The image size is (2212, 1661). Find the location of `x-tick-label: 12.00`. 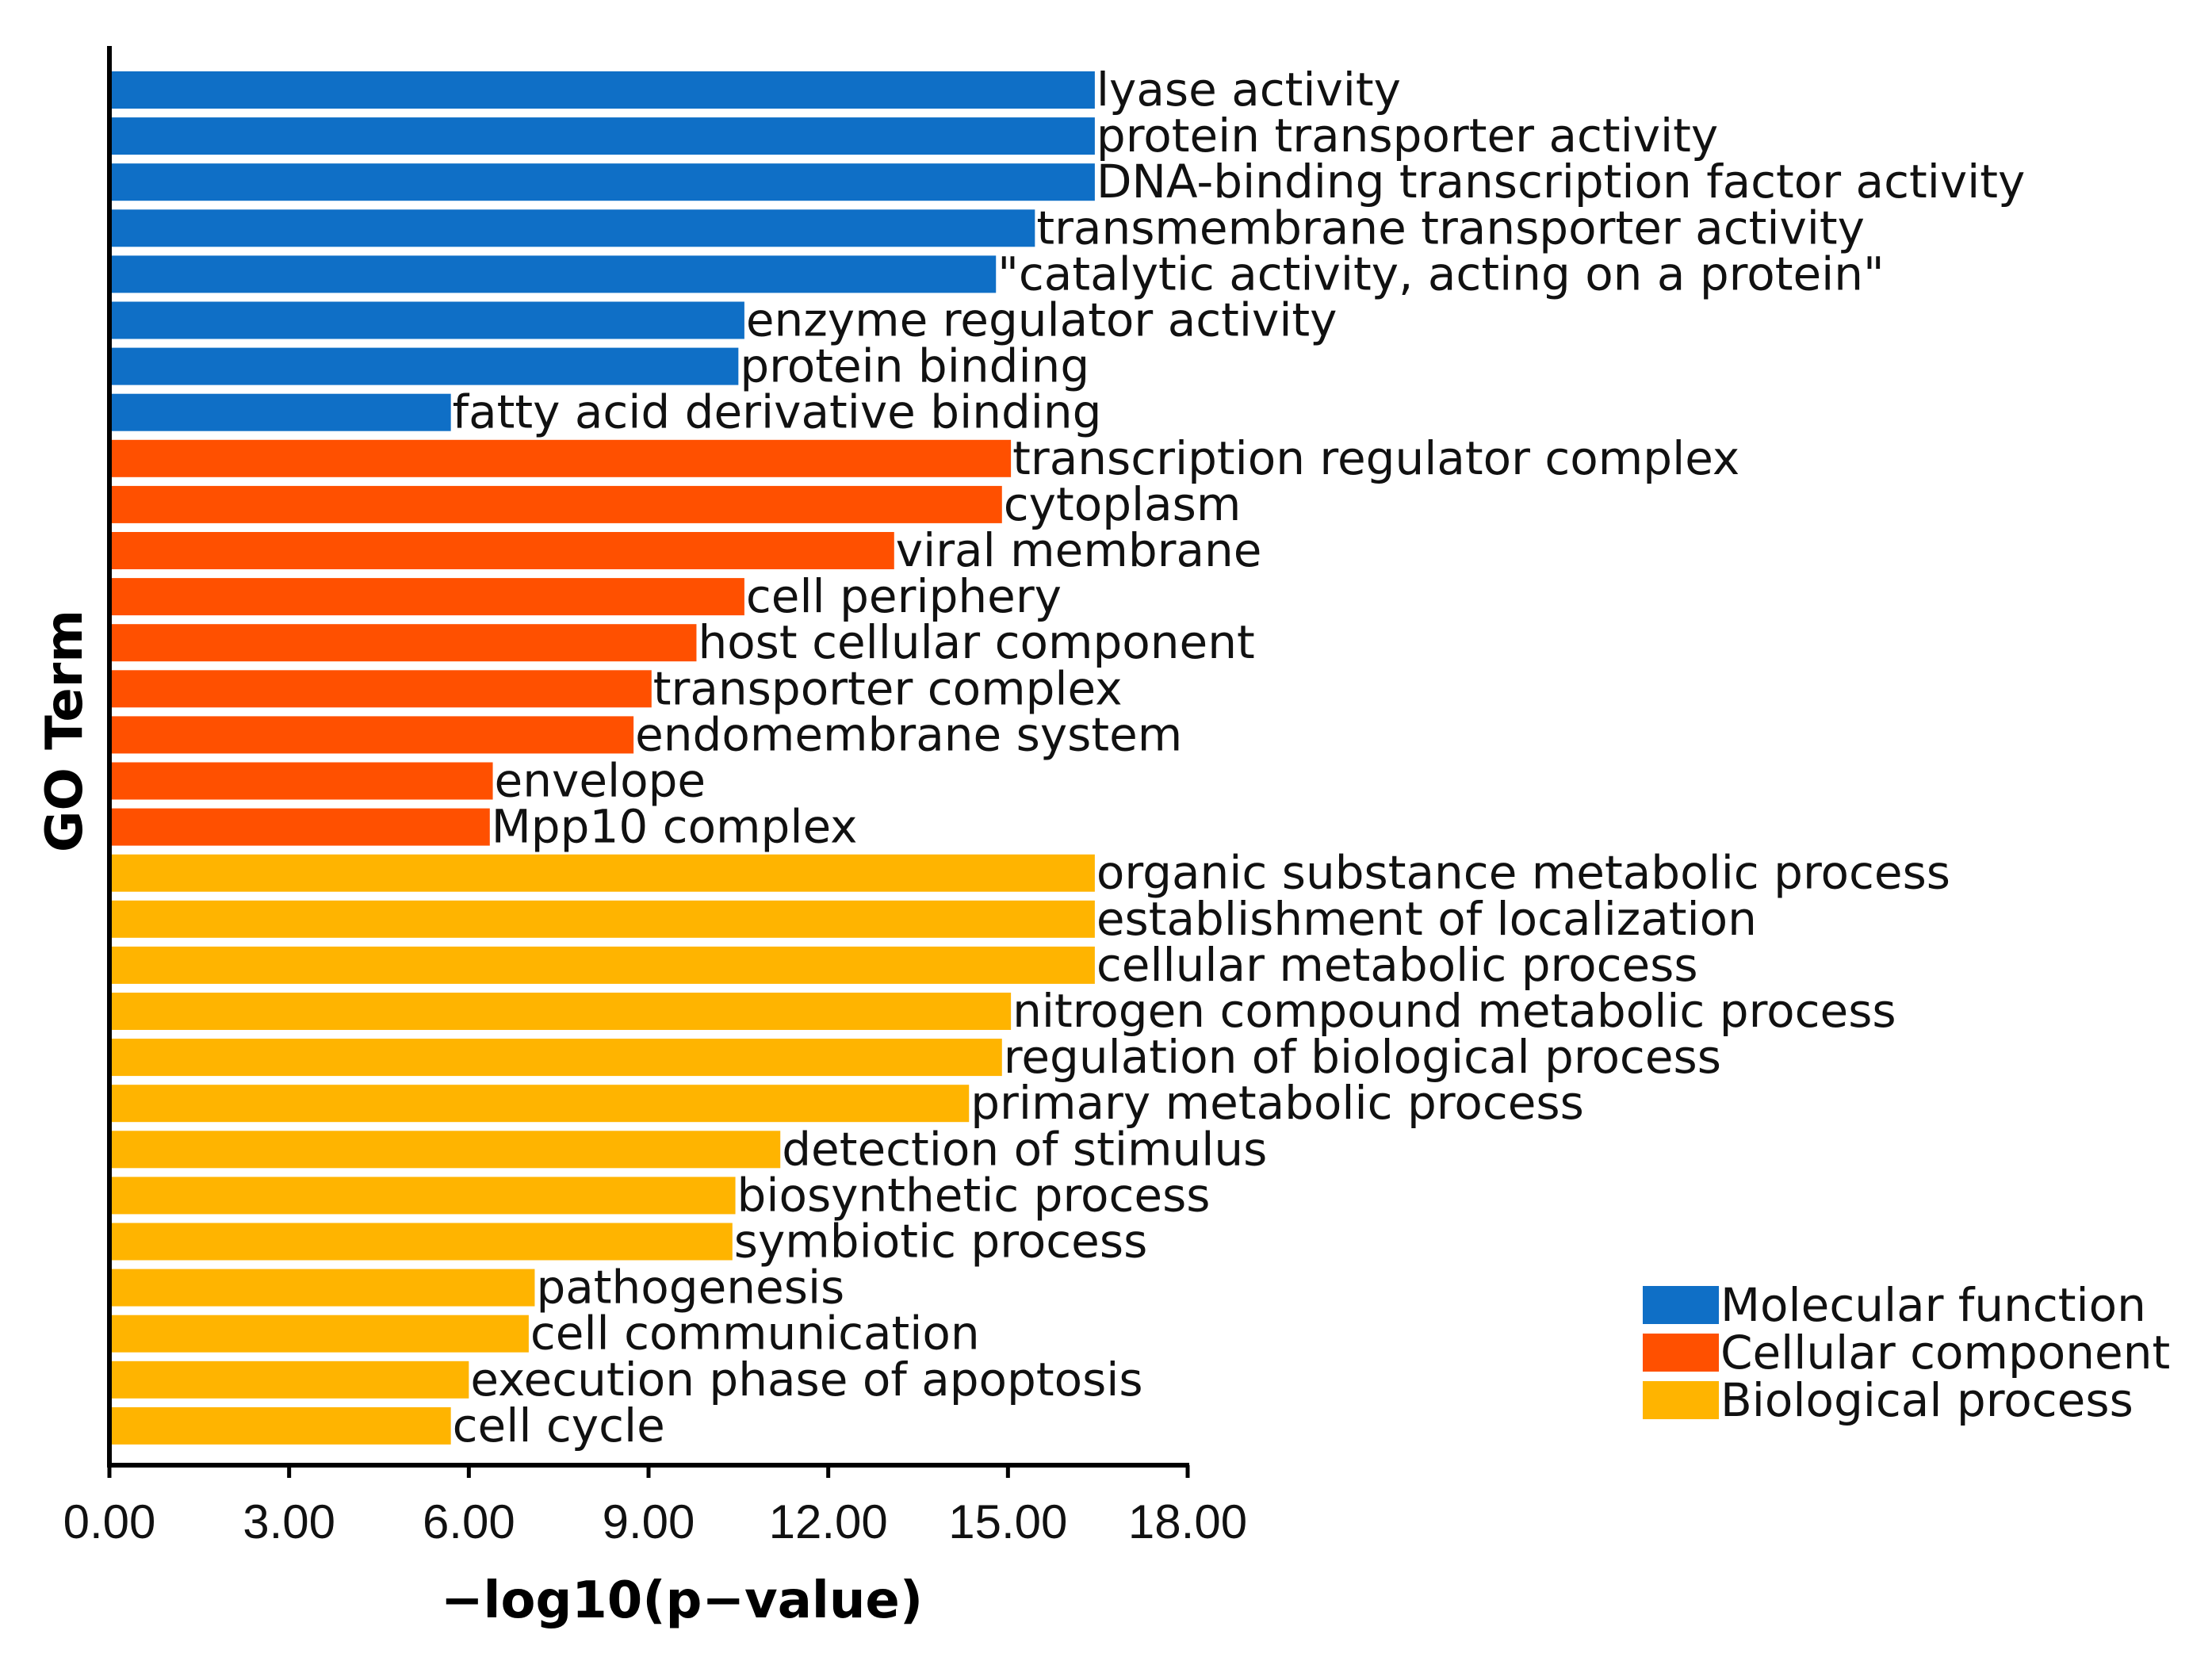

x-tick-label: 12.00 is located at coordinates (828, 1521).